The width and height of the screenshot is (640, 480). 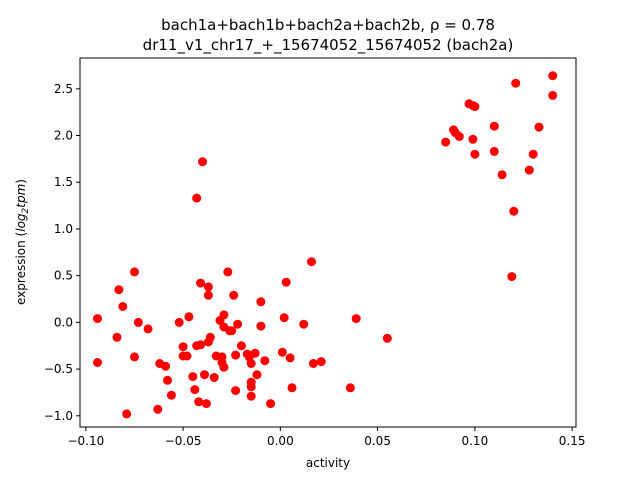 I want to click on x-tick-label: −0.05, so click(x=183, y=441).